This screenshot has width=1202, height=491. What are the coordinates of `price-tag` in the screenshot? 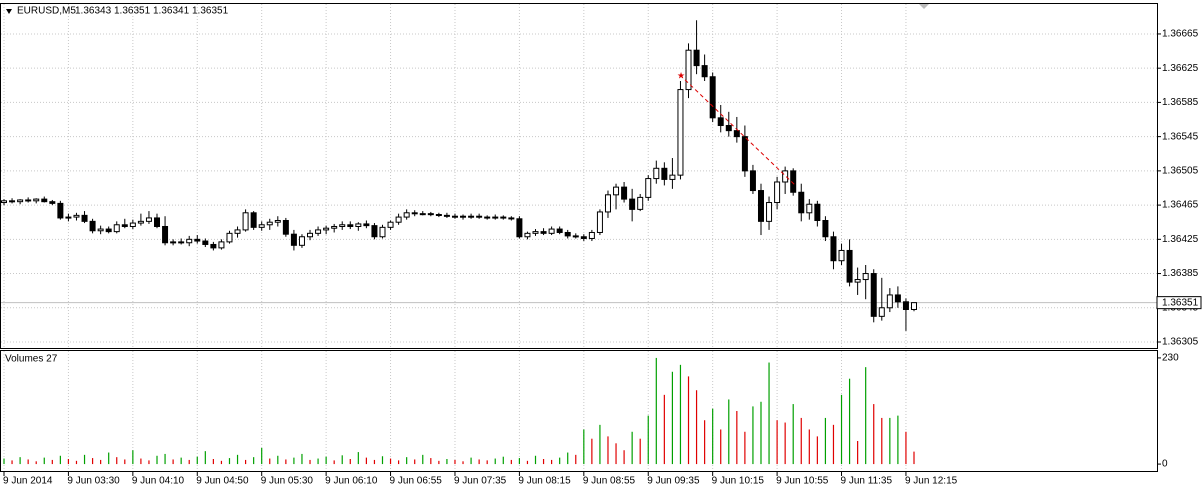 It's located at (1179, 303).